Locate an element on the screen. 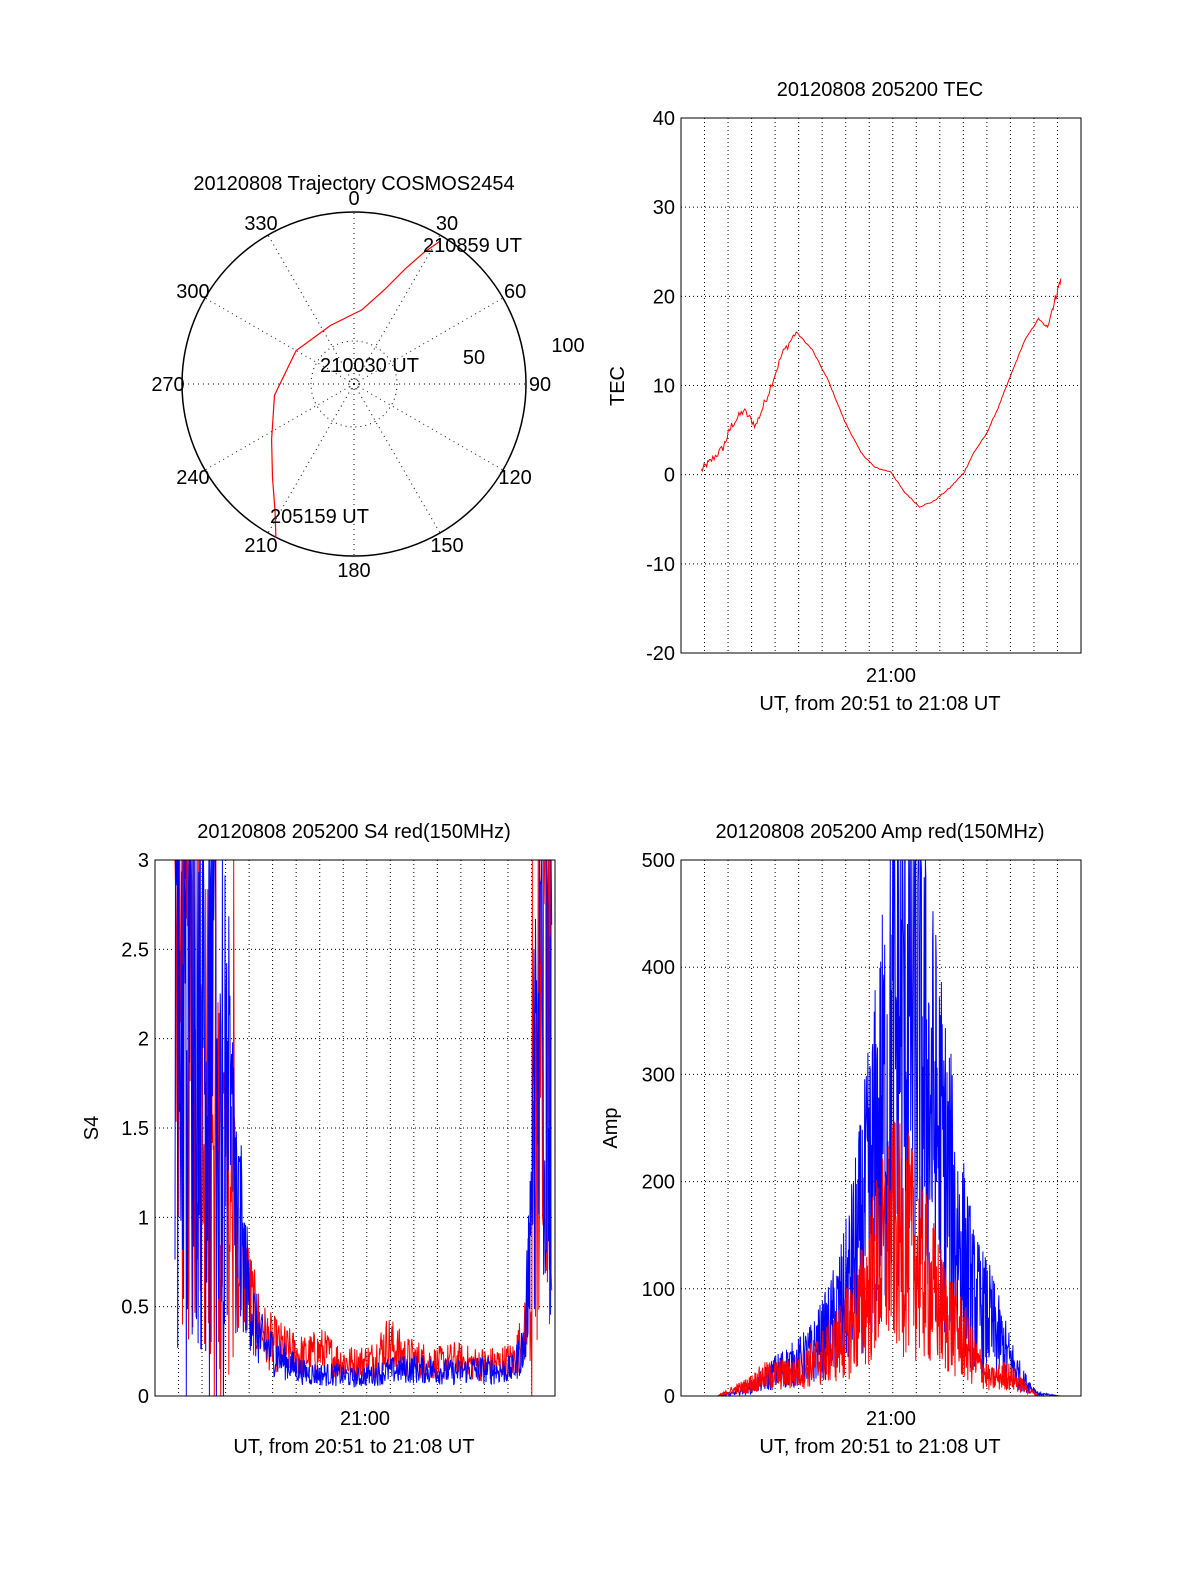  s4-title: 20120808 205200 S4 red(150MHz) is located at coordinates (354, 832).